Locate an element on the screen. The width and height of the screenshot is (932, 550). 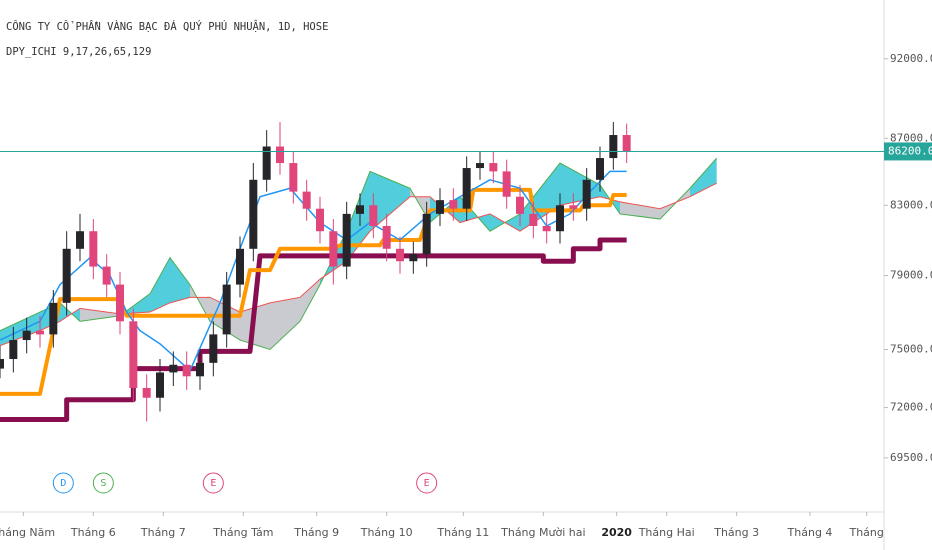
x-tick-label: Tháng 9 is located at coordinates (316, 532).